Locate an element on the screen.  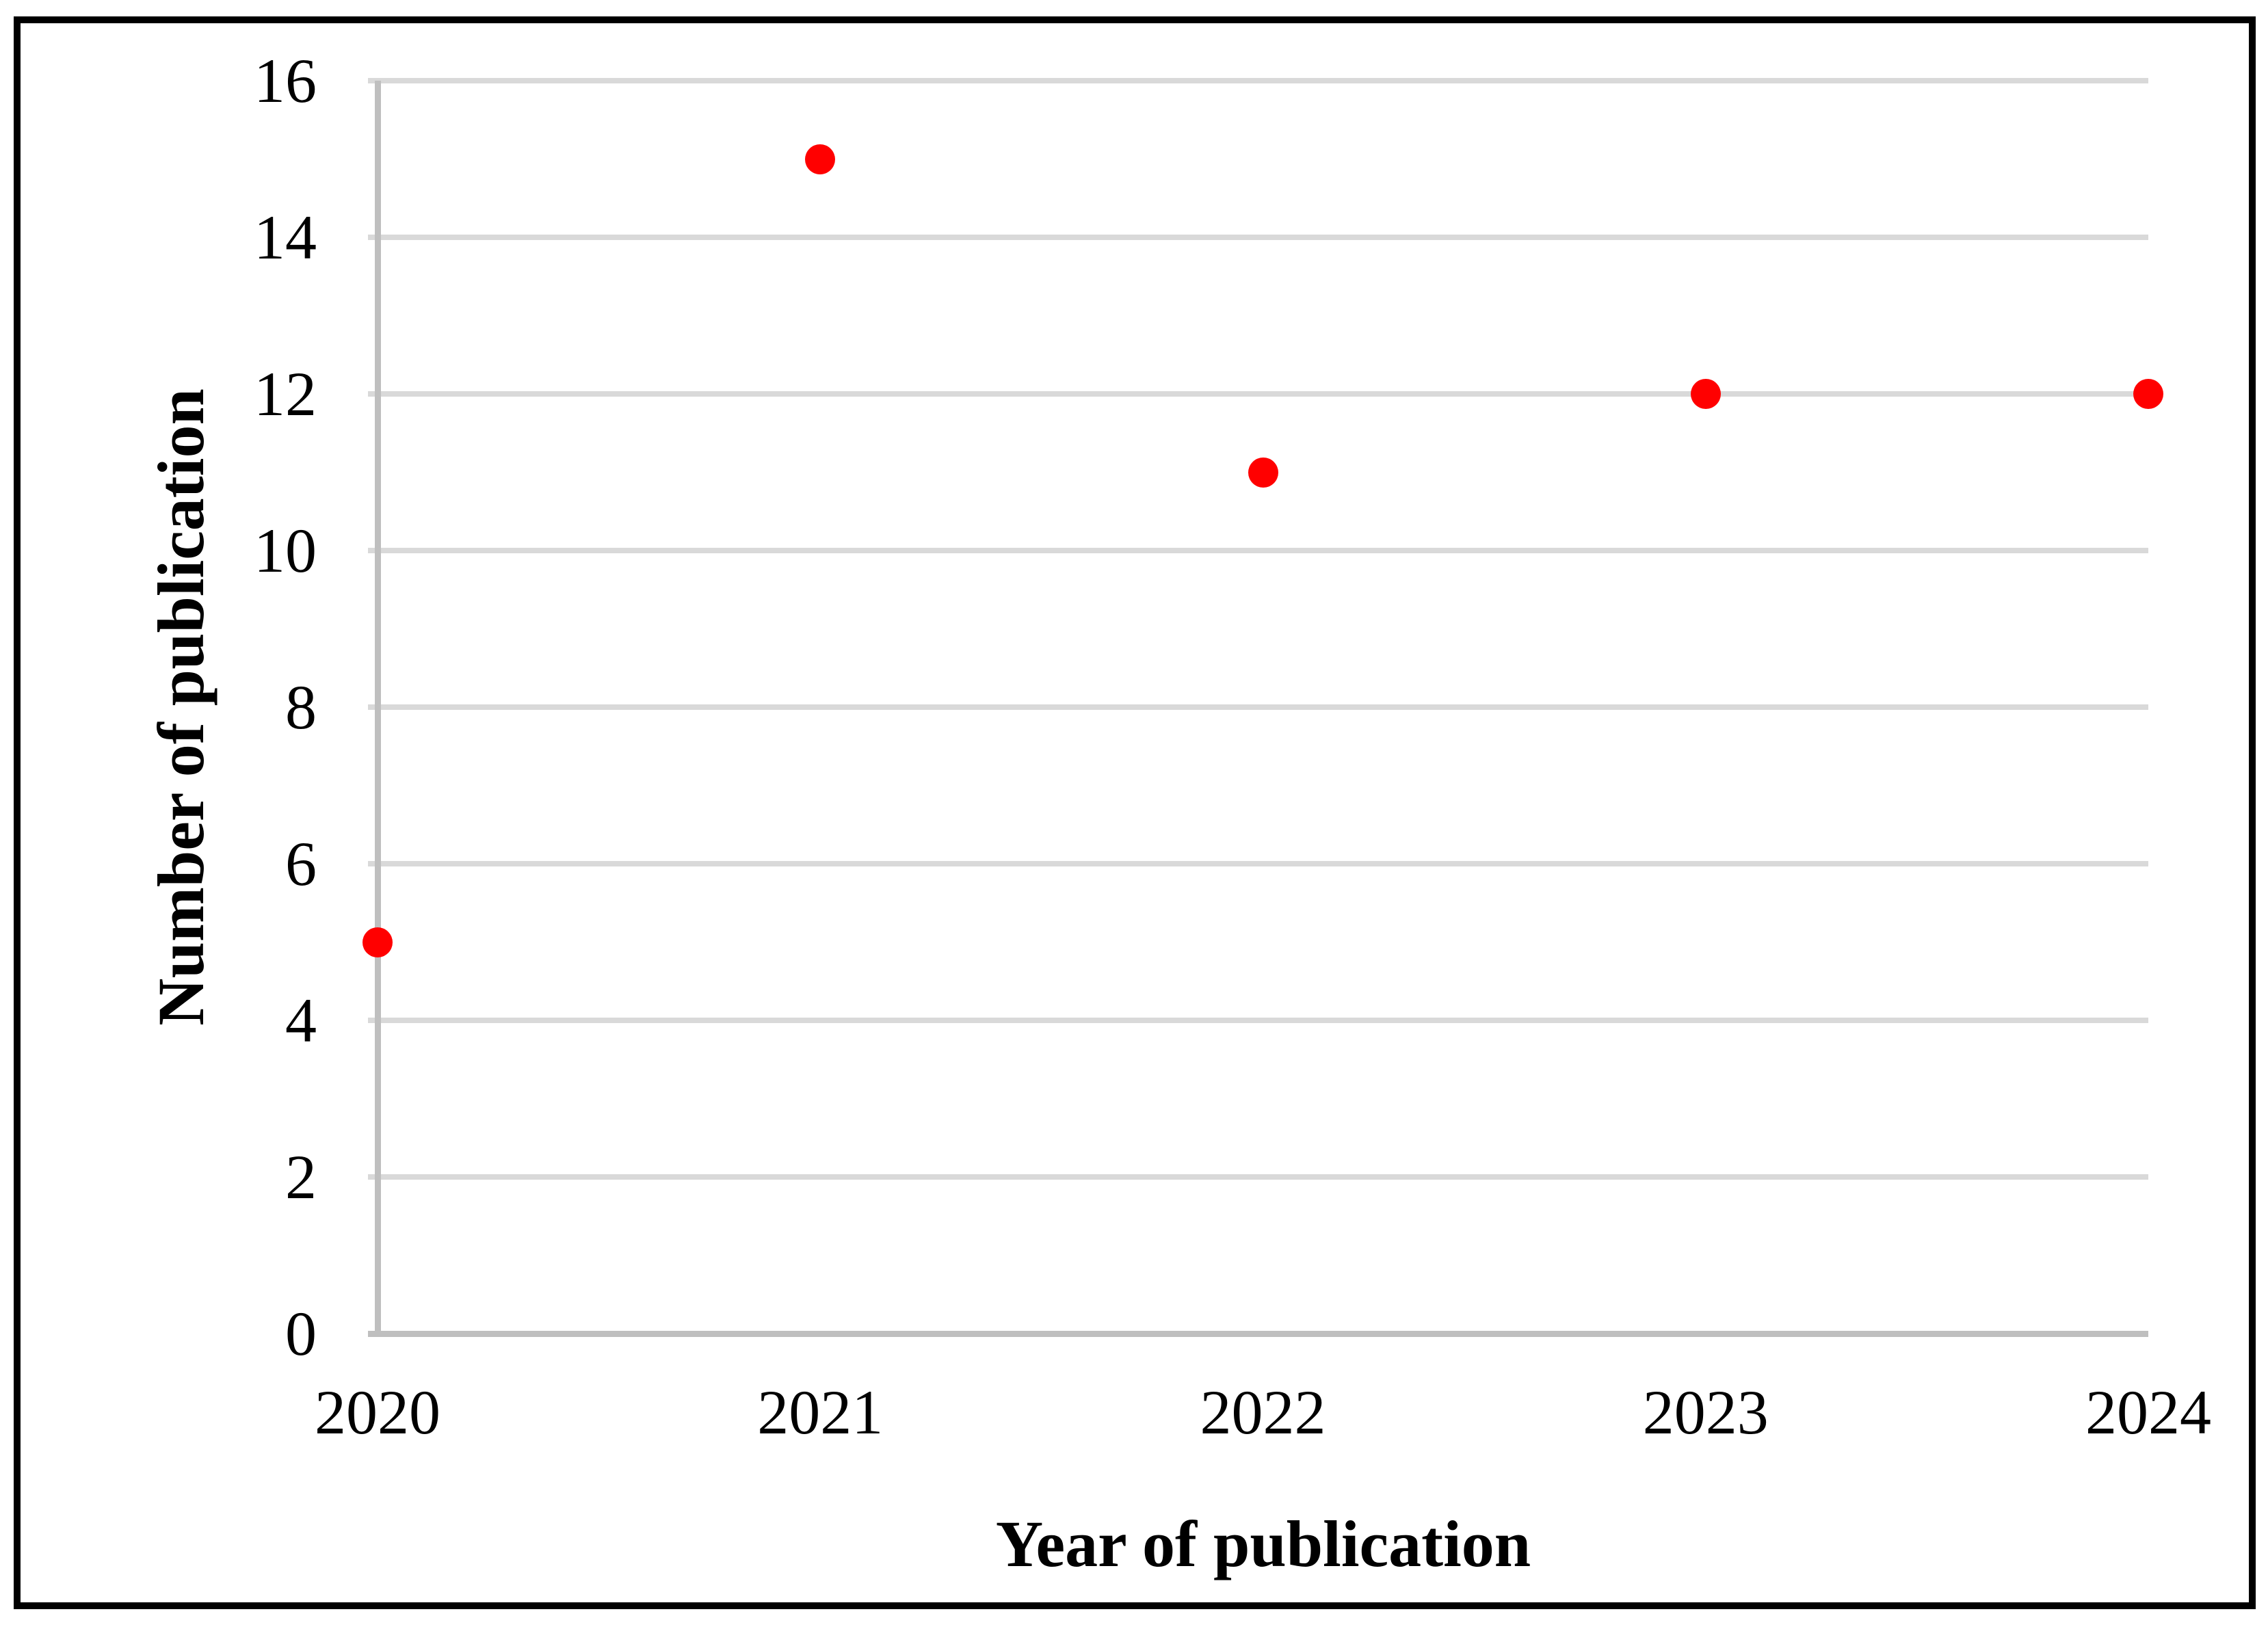
y-axis-line is located at coordinates (378, 708).